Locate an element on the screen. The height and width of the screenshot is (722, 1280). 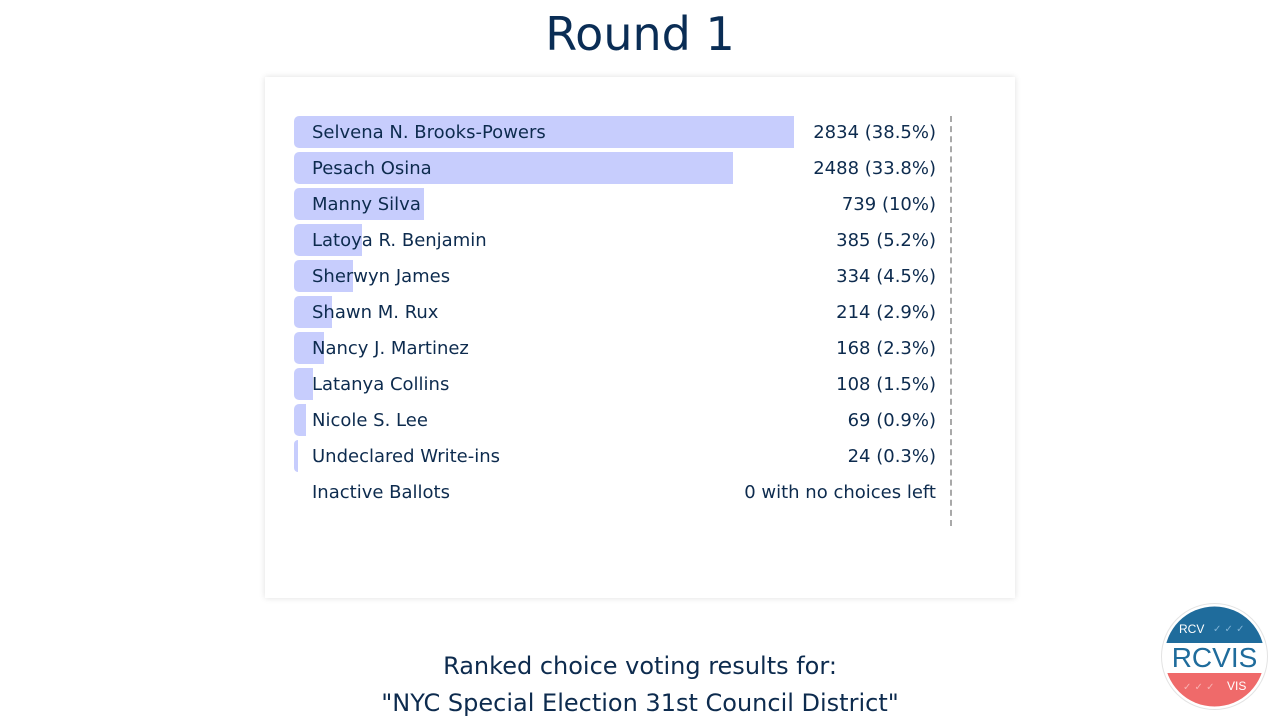
vote-count-label: 24 (0.3%) is located at coordinates (891, 456).